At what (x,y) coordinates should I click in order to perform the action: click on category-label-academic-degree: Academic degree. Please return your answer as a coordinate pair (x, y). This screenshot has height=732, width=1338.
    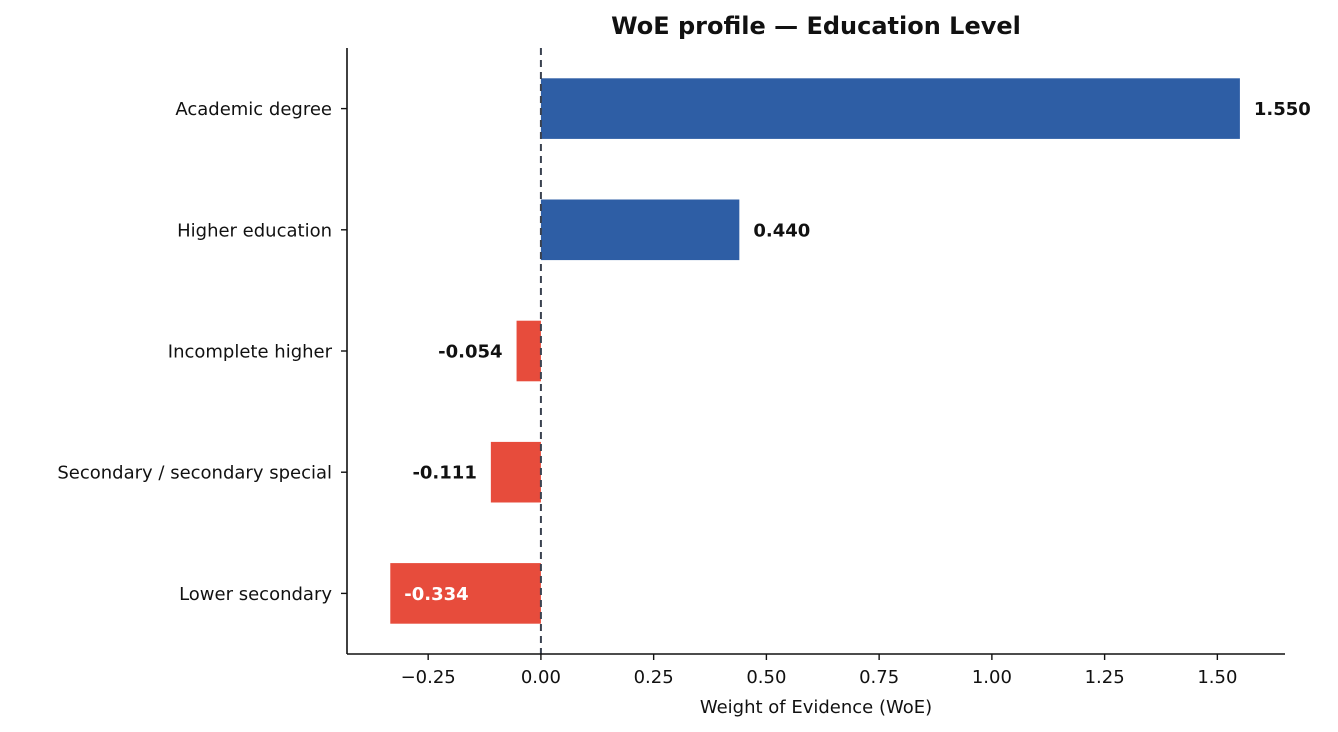
    Looking at the image, I should click on (253, 109).